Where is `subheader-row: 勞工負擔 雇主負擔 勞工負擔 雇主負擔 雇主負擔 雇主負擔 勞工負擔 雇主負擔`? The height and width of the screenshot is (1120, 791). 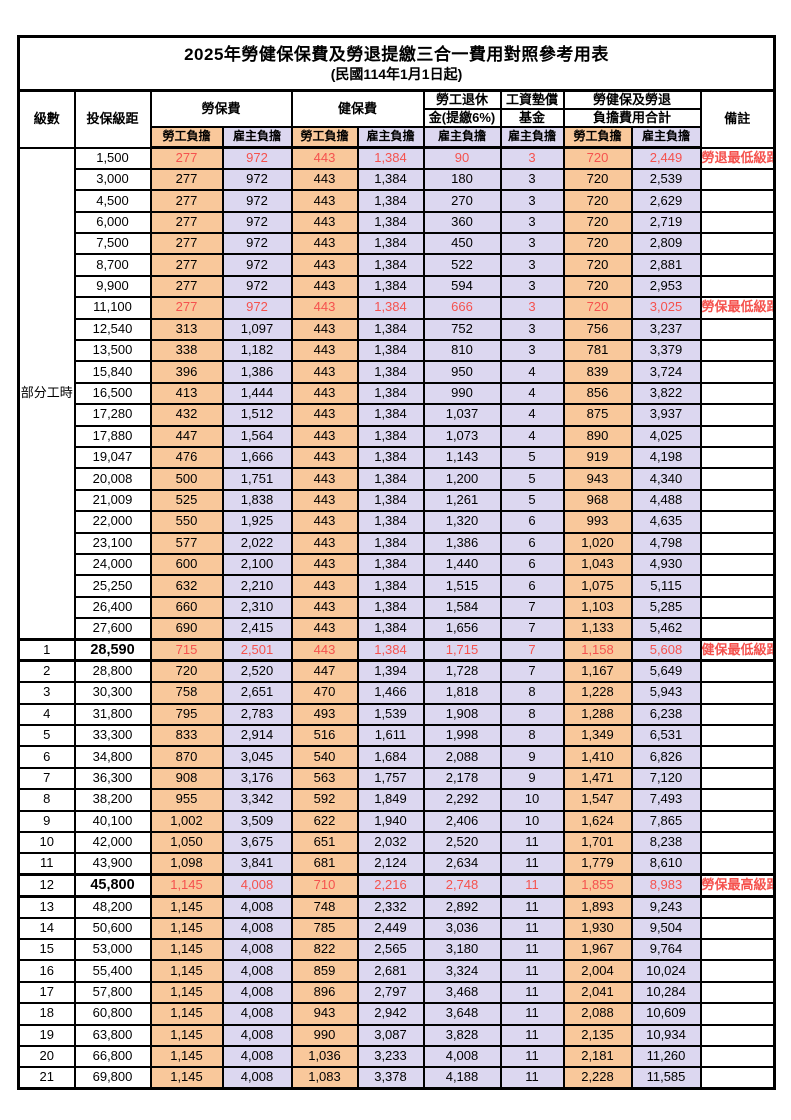 subheader-row: 勞工負擔 雇主負擔 勞工負擔 雇主負擔 雇主負擔 雇主負擔 勞工負擔 雇主負擔 is located at coordinates (397, 137).